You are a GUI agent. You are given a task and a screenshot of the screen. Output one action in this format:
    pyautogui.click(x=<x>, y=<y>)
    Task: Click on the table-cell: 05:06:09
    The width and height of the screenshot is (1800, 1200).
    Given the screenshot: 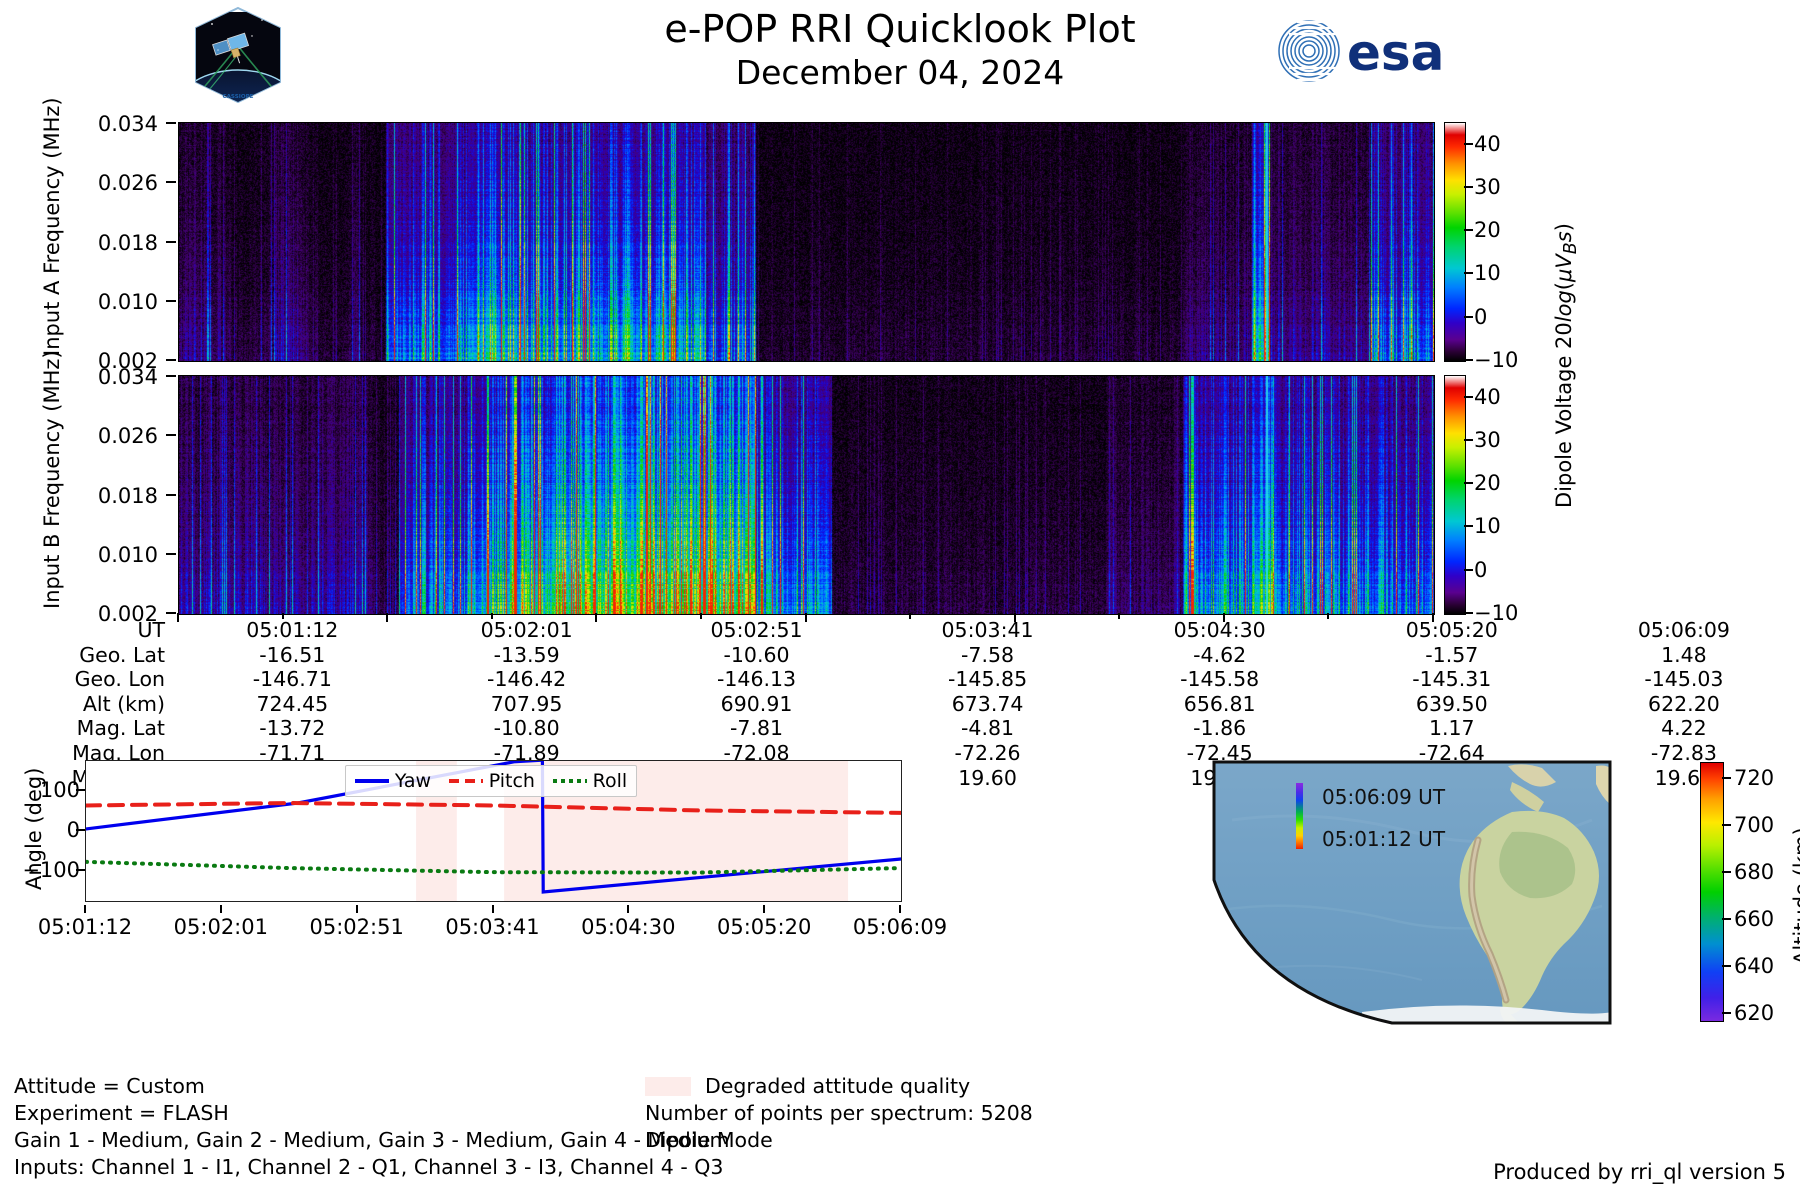 What is the action you would take?
    pyautogui.click(x=1683, y=630)
    